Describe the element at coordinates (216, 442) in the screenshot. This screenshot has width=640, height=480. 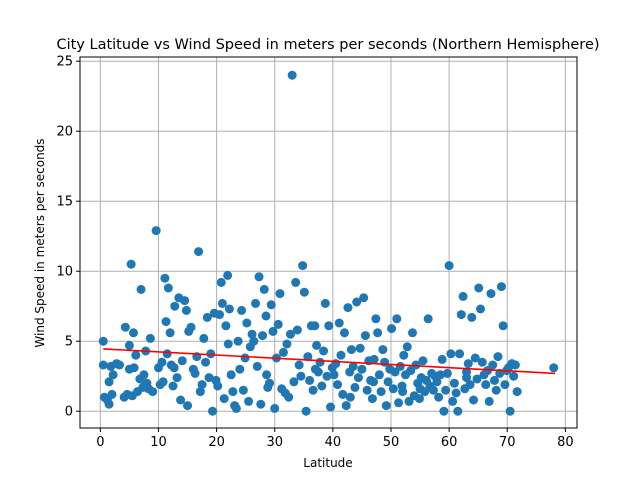
I see `x-tick-label: 20` at that location.